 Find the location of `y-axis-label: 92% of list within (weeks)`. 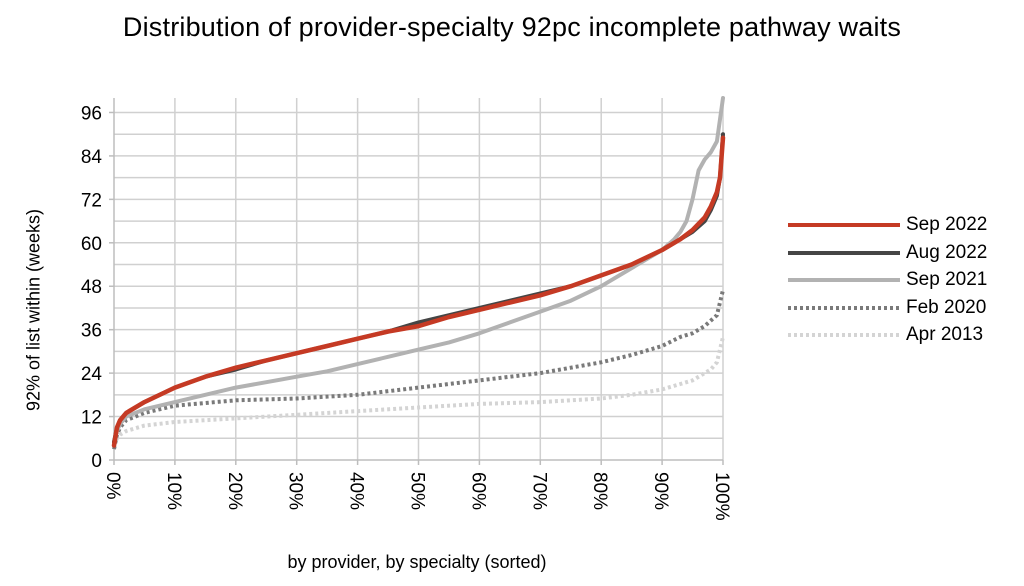

y-axis-label: 92% of list within (weeks) is located at coordinates (33, 310).